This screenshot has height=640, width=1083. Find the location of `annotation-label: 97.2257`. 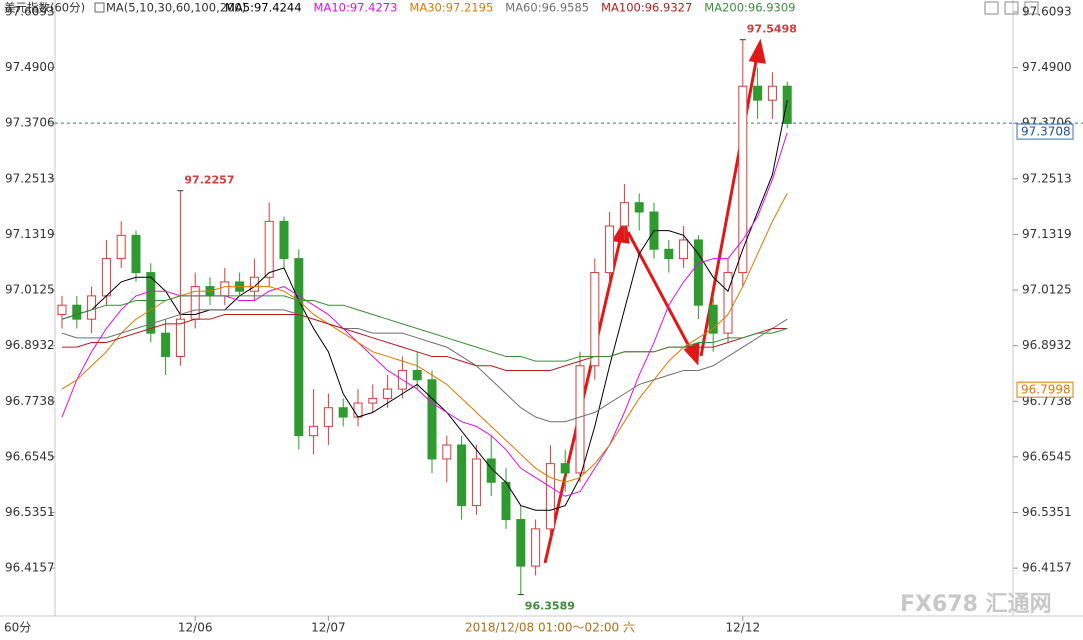

annotation-label: 97.2257 is located at coordinates (209, 180).